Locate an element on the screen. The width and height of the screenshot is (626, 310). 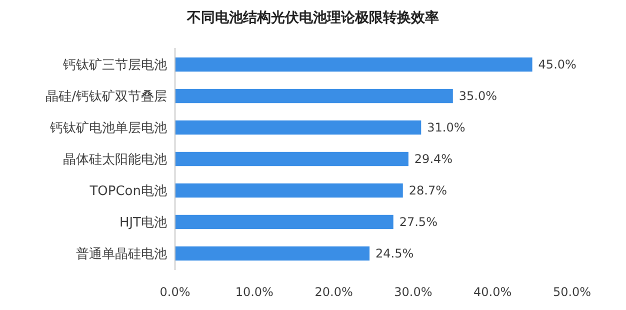
y-tick-label: HJT电池 is located at coordinates (143, 223).